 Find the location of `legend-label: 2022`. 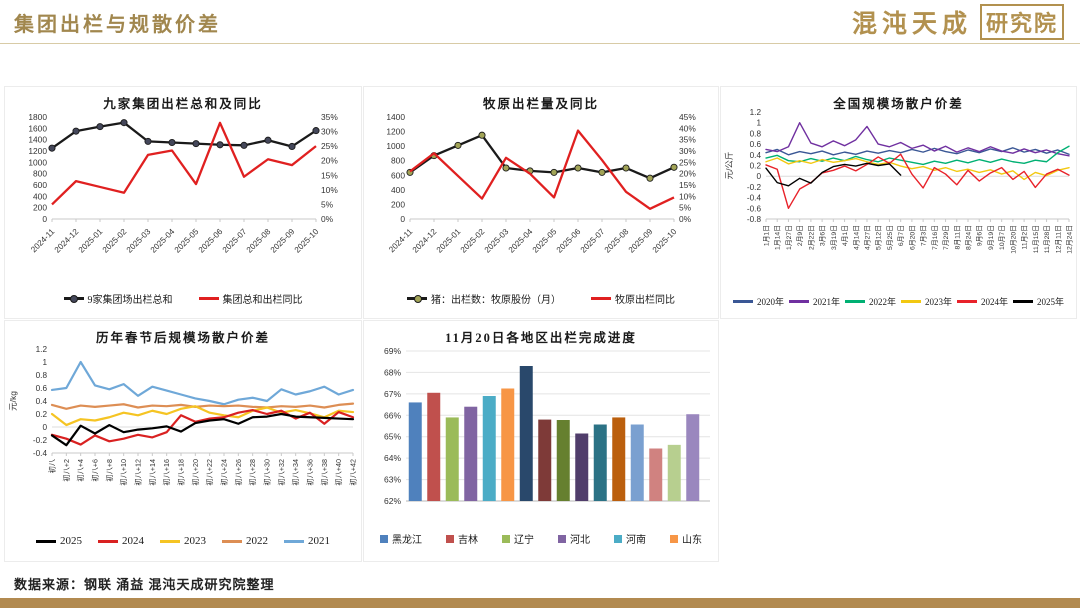

legend-label: 2022 is located at coordinates (257, 541).